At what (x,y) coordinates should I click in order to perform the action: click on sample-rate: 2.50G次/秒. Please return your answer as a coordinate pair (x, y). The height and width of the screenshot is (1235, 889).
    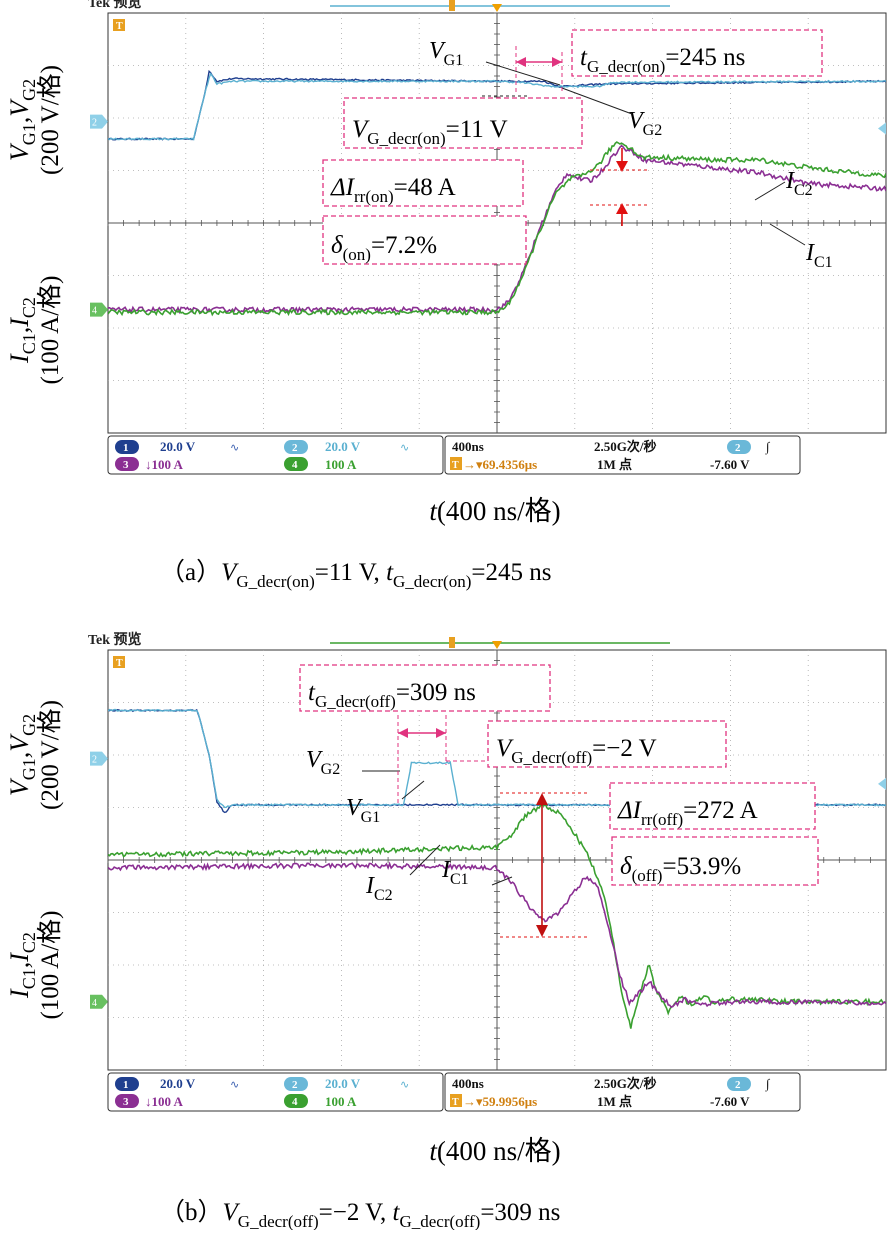
    Looking at the image, I should click on (625, 1083).